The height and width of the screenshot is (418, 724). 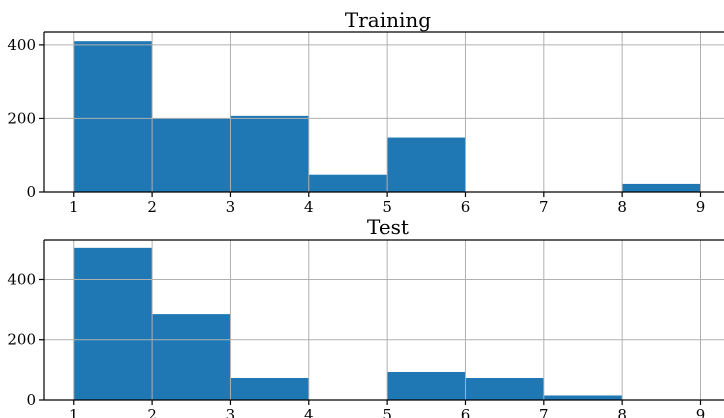 What do you see at coordinates (701, 207) in the screenshot?
I see `training-xtick-label-9: 9` at bounding box center [701, 207].